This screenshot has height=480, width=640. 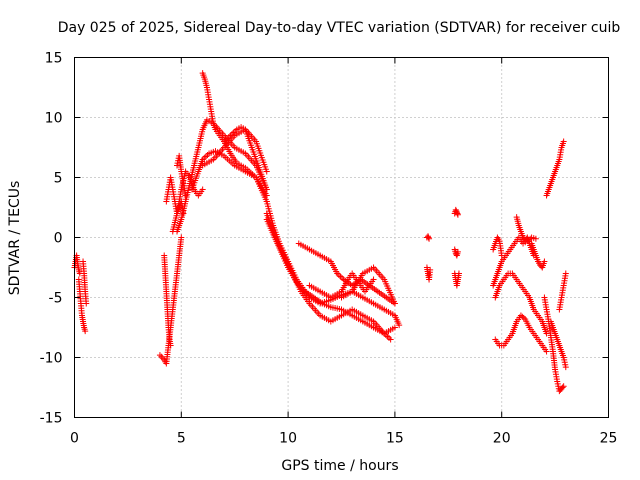 I want to click on y-tick-labels: -15 -10 -5 0 5 10 15, so click(x=51, y=239).